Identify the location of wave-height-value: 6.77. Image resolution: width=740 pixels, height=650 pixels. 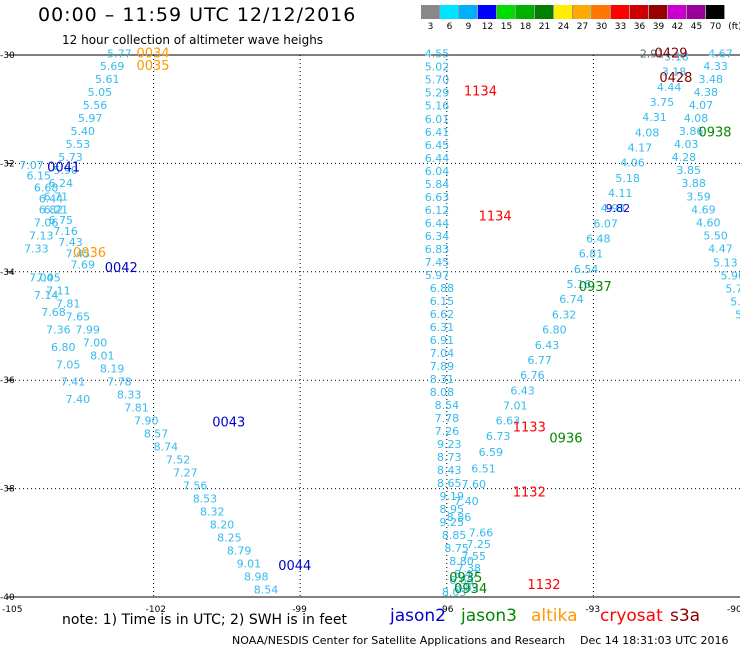
(539, 360).